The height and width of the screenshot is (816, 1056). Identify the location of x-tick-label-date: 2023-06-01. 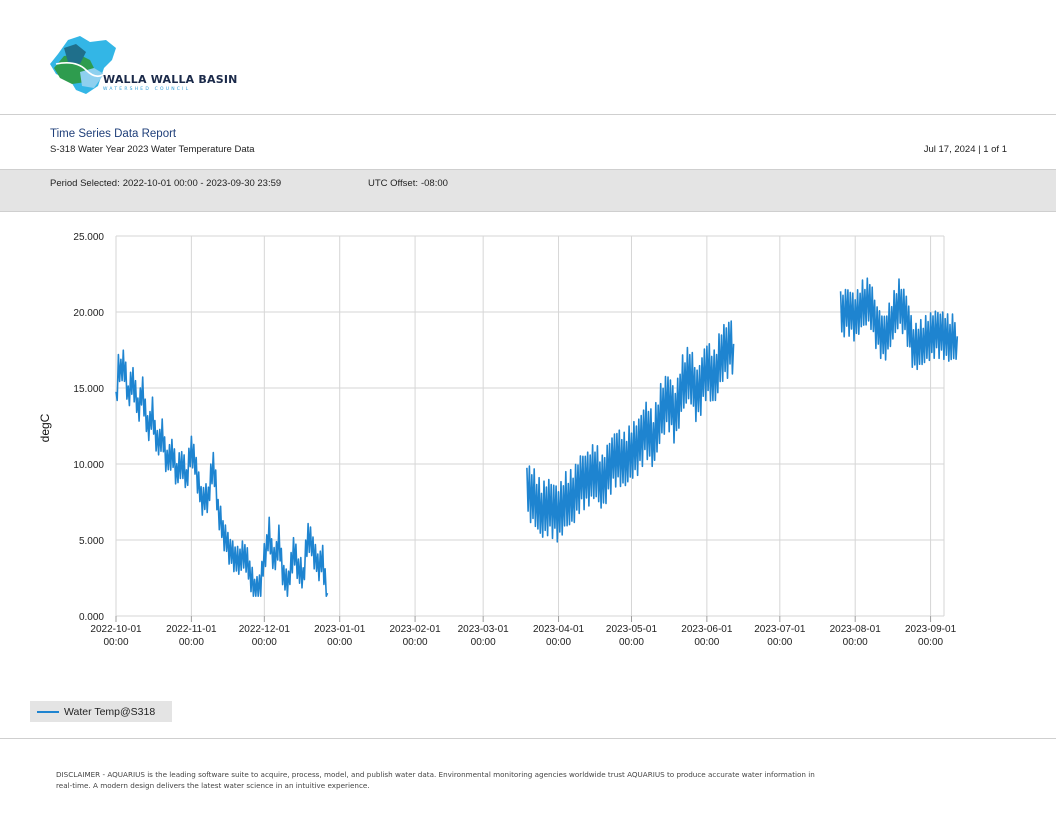
(707, 629).